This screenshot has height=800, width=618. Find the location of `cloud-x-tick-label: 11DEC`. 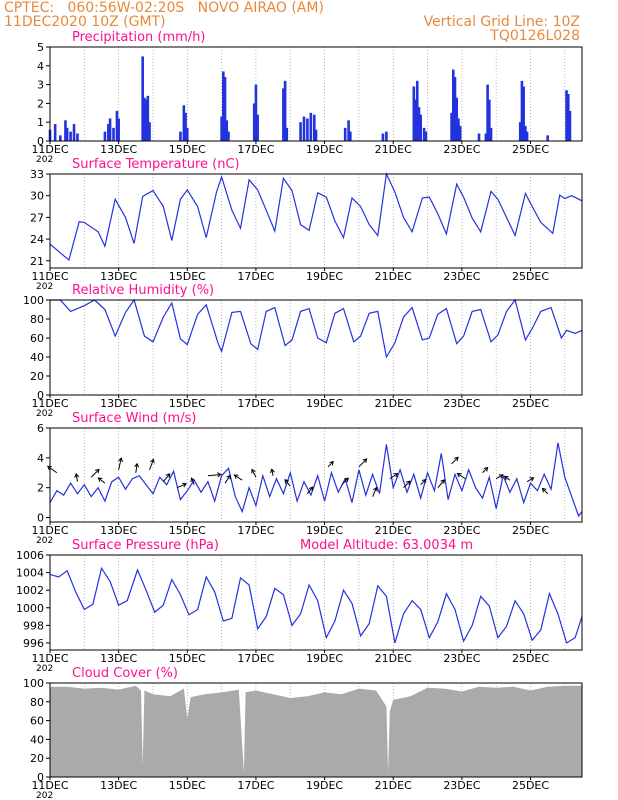

cloud-x-tick-label: 11DEC is located at coordinates (49, 785).